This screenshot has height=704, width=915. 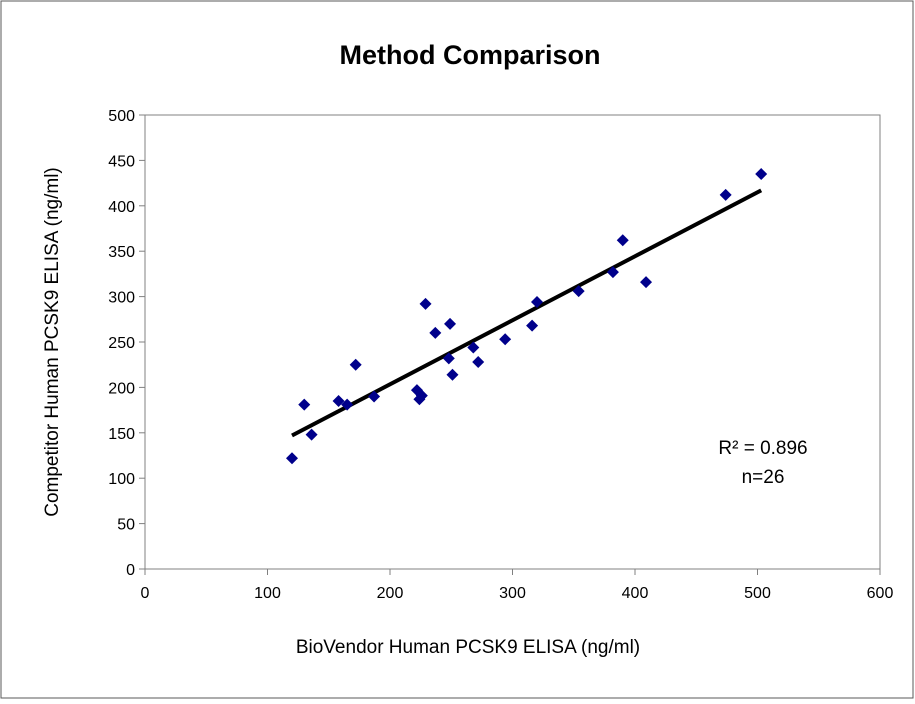 I want to click on r-squared-label: R² = 0.896, so click(x=762, y=448).